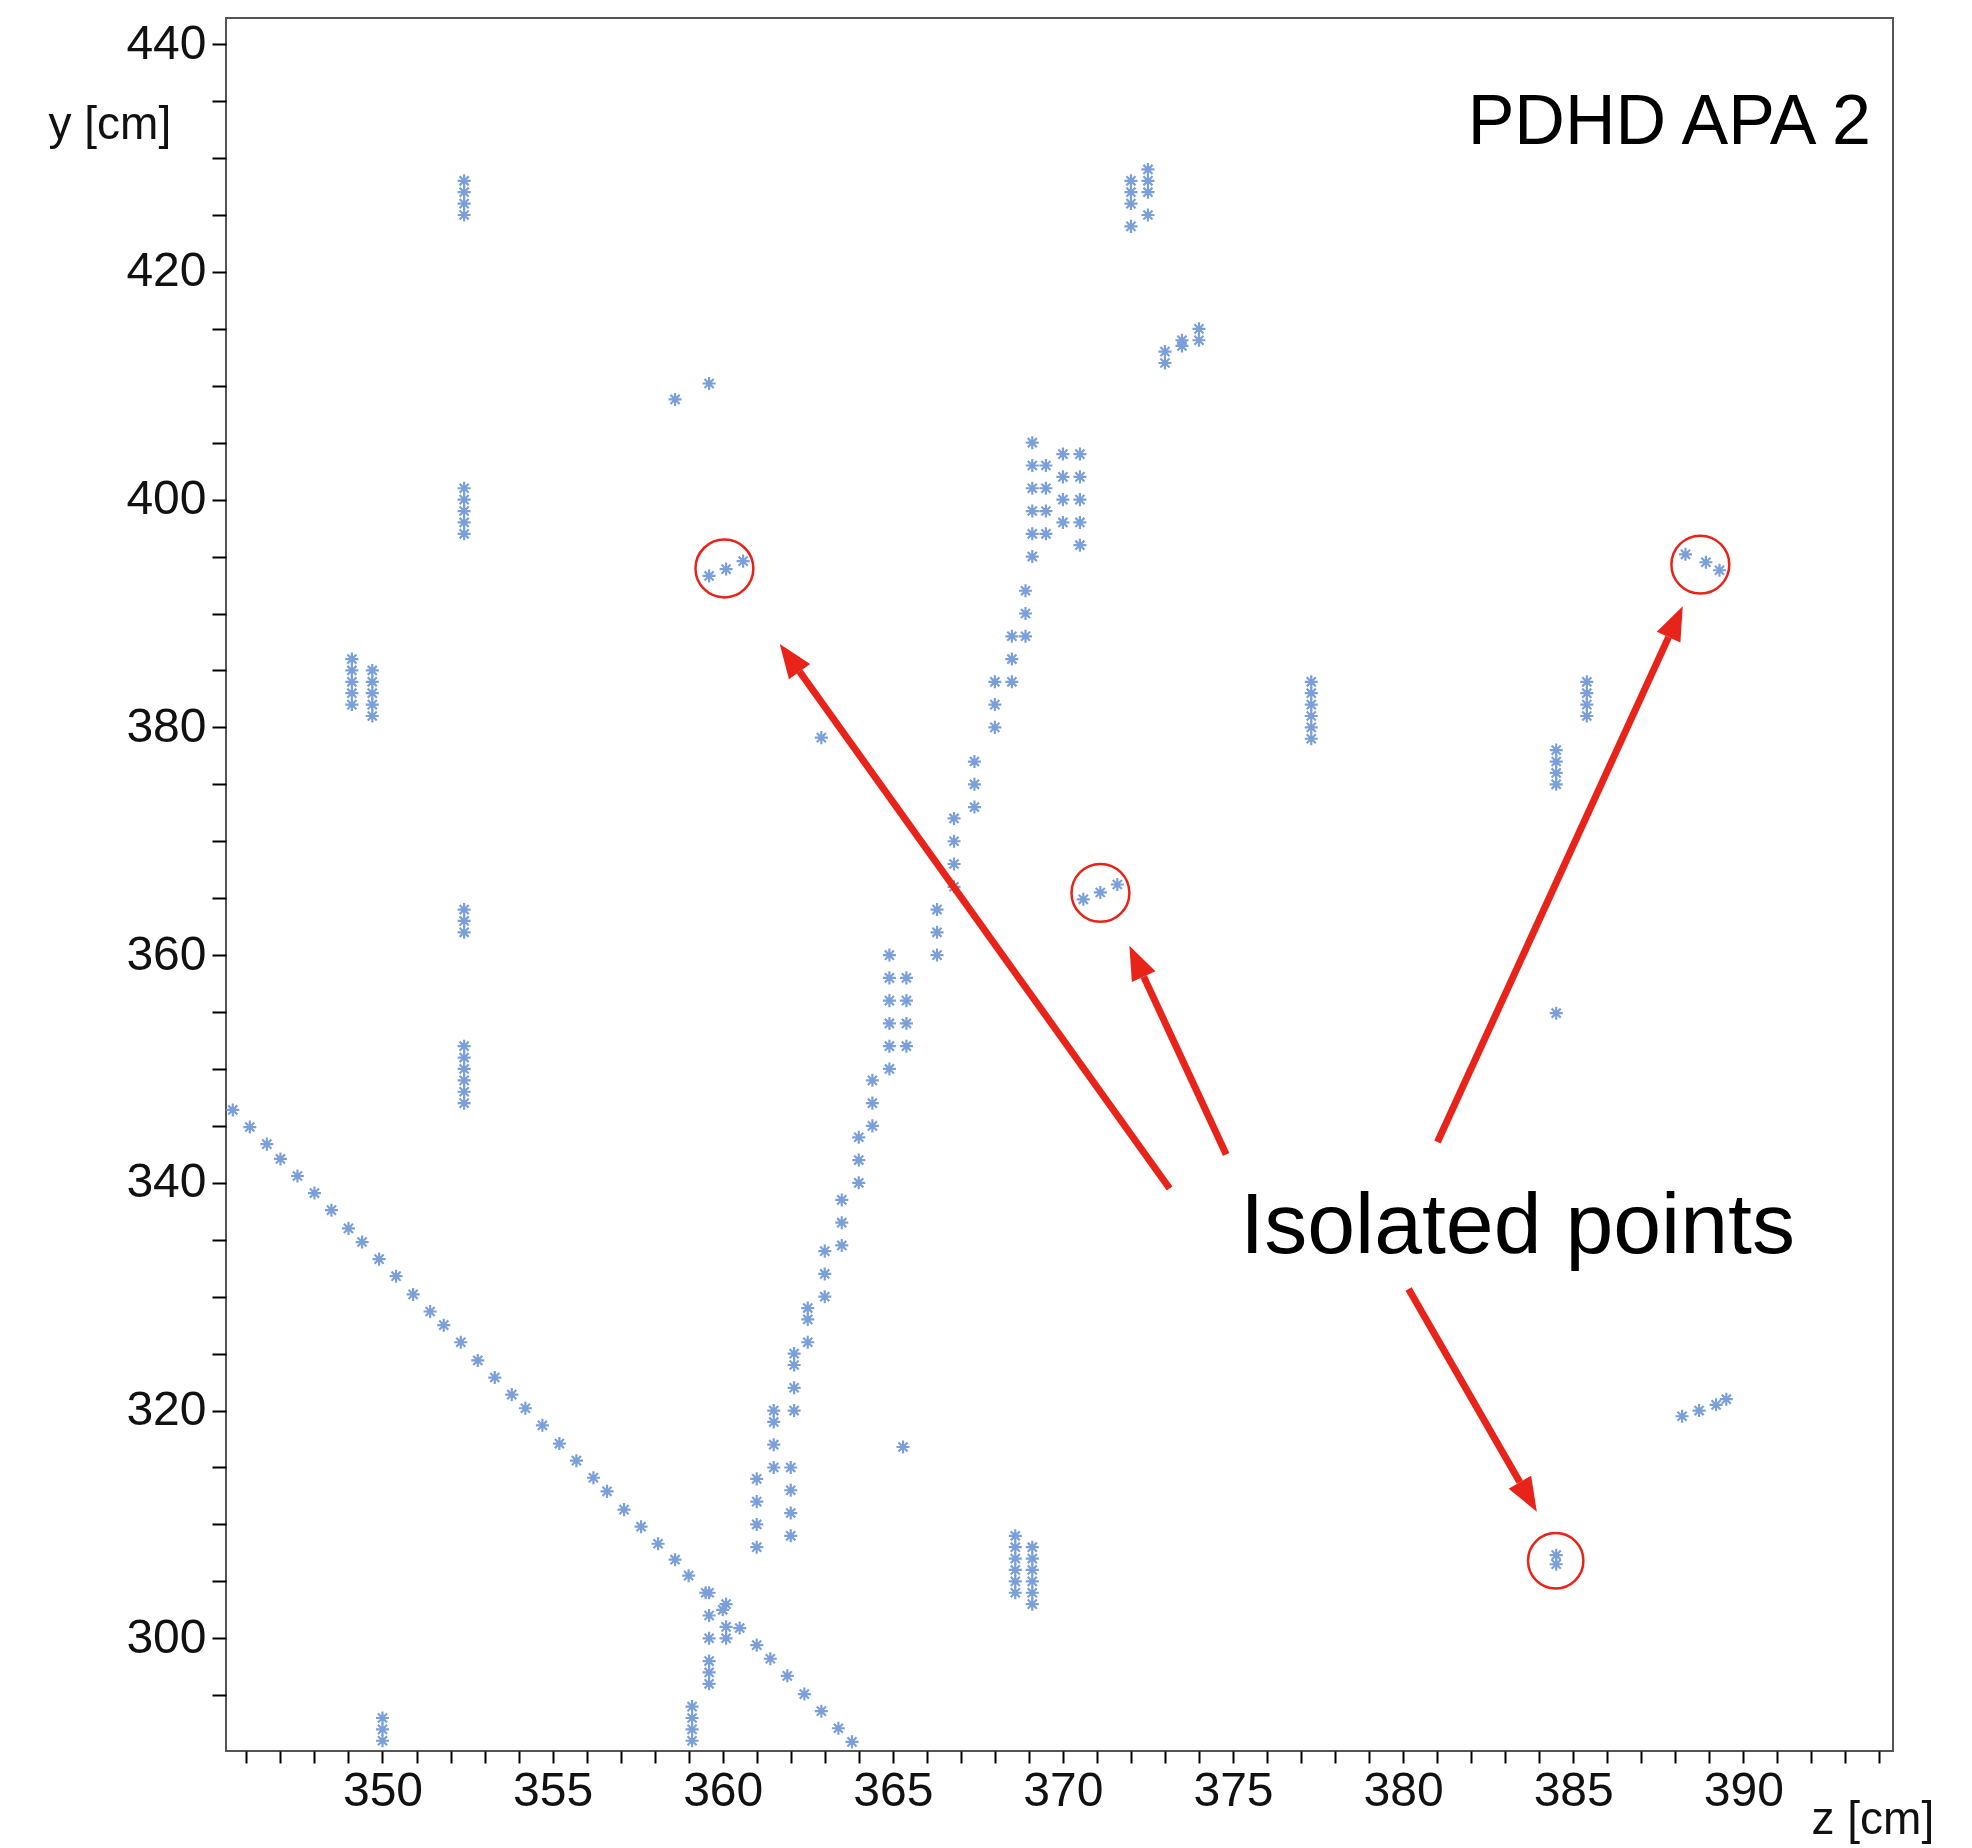  I want to click on x-tick-label: 365, so click(893, 1789).